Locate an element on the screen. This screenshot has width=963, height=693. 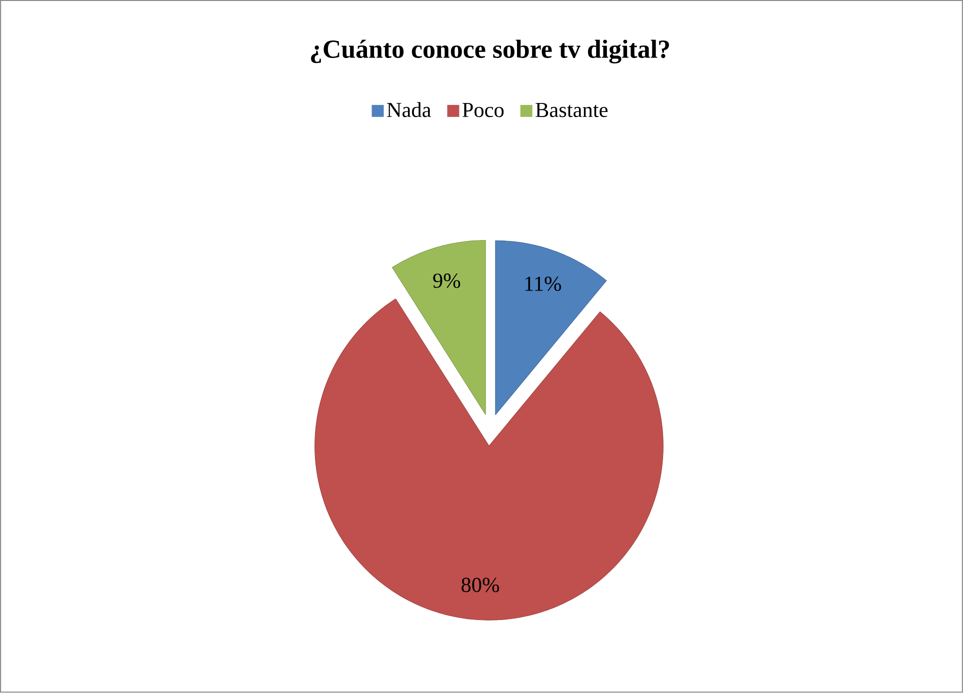
chart-title: ¿Cuánto conoce sobre tv digital? is located at coordinates (490, 52).